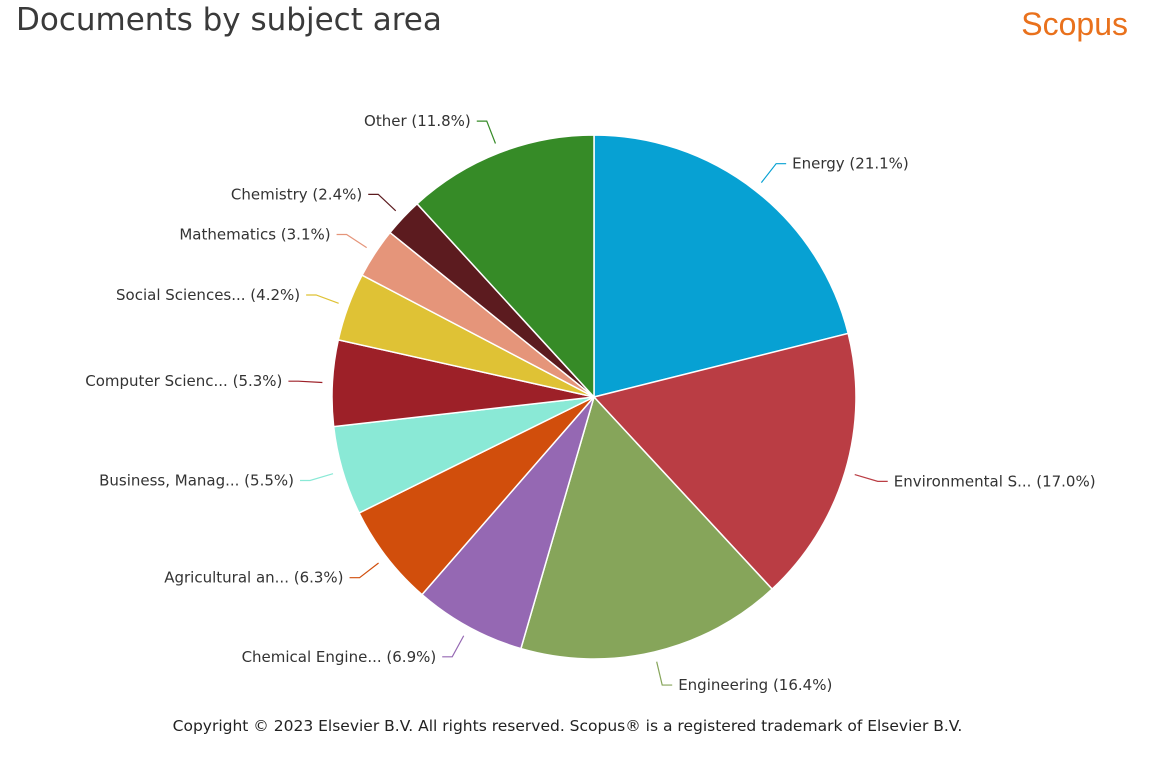  Describe the element at coordinates (229, 20) in the screenshot. I see `chart-title: Documents by subject area` at that location.